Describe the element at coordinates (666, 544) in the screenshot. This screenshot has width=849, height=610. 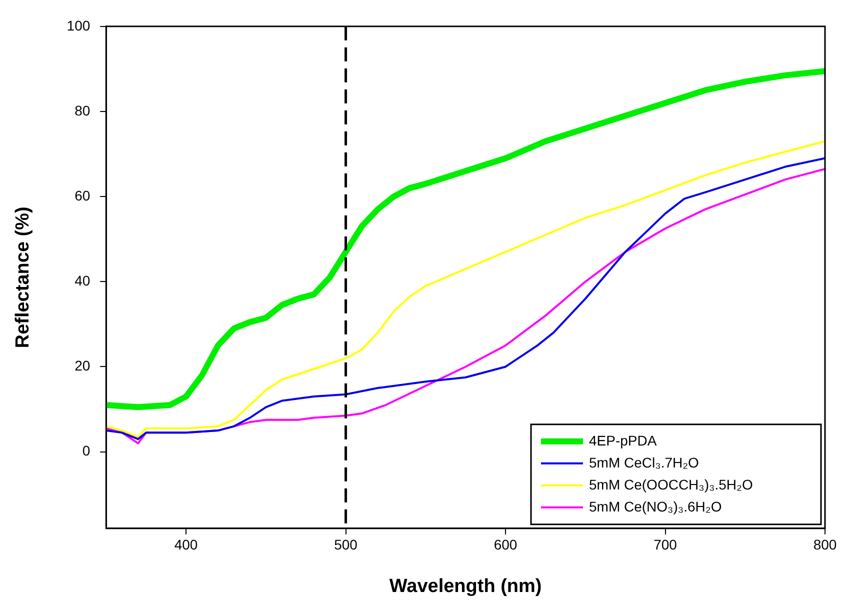
I see `x-tick-label: 700` at that location.